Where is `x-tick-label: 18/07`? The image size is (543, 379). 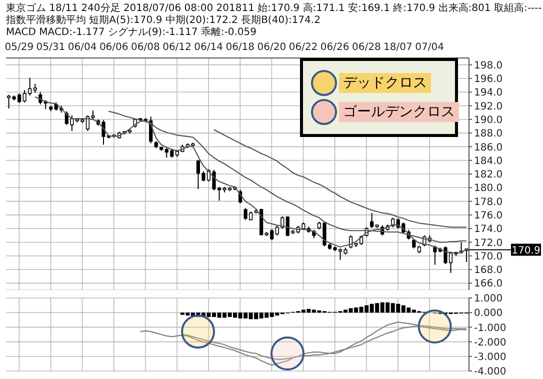 x-tick-label: 18/07 is located at coordinates (398, 47).